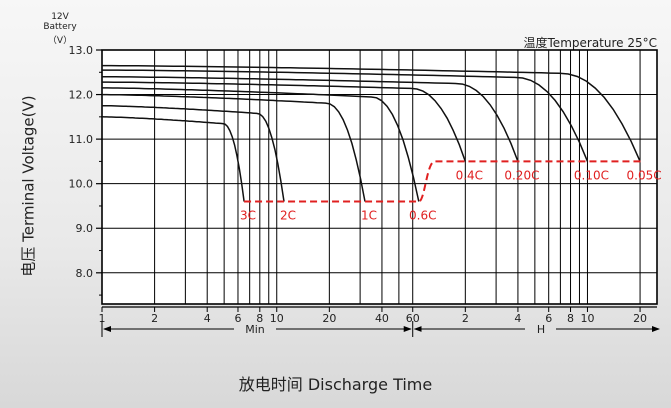 Image resolution: width=671 pixels, height=408 pixels. Describe the element at coordinates (465, 318) in the screenshot. I see `x-tick-label-hour: 2` at that location.